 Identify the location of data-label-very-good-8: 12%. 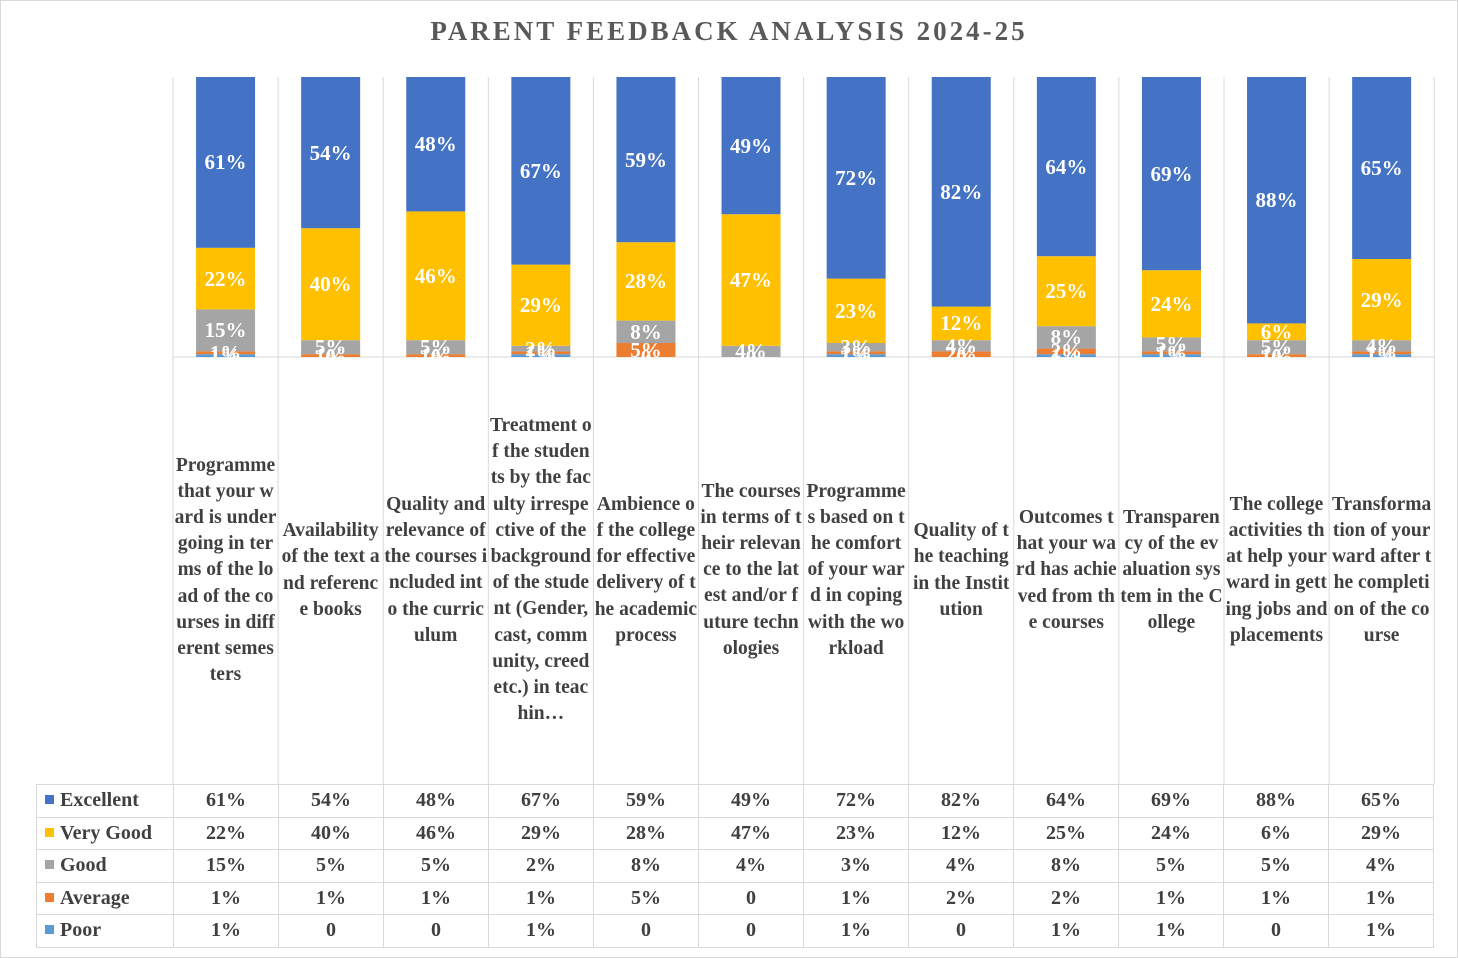
(961, 323).